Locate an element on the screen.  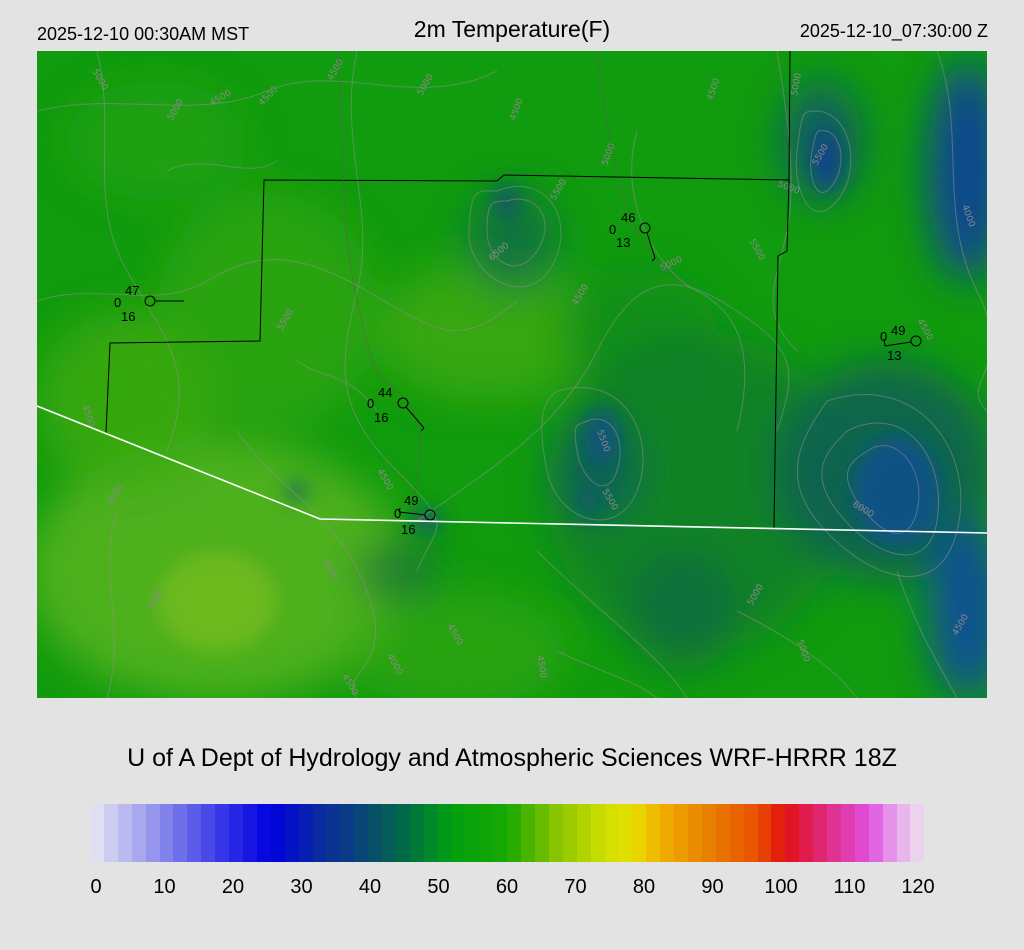
colorbar-tick-label: 110 is located at coordinates (849, 887).